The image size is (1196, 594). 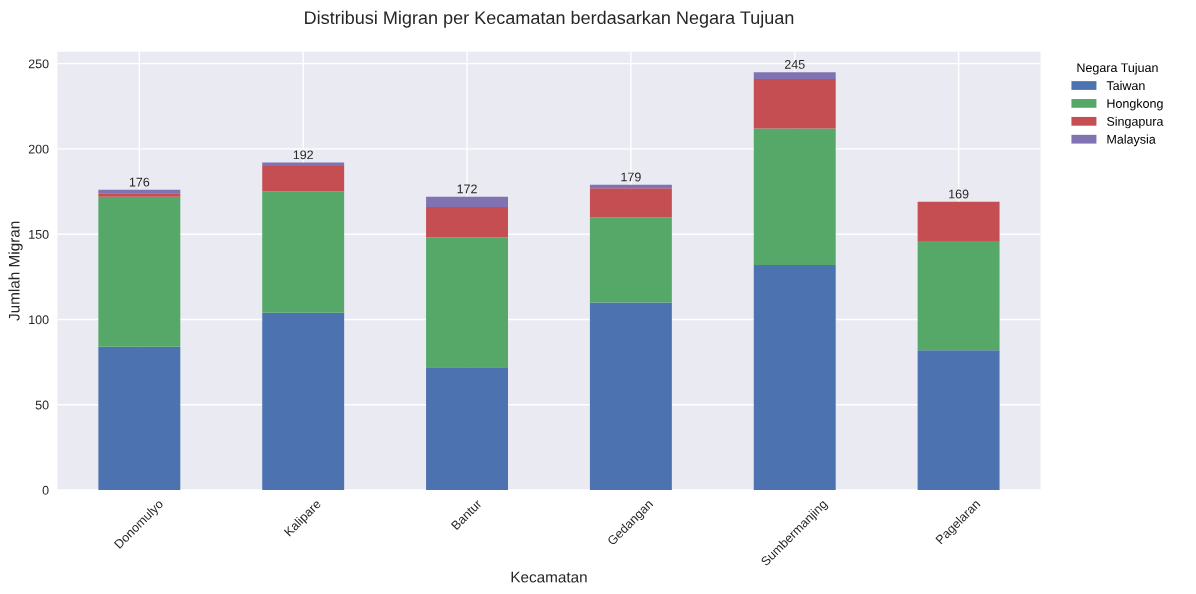 I want to click on chart-title: Distribusi Migran per Kecamatan berdasarkan Negara Tujuan, so click(x=549, y=19).